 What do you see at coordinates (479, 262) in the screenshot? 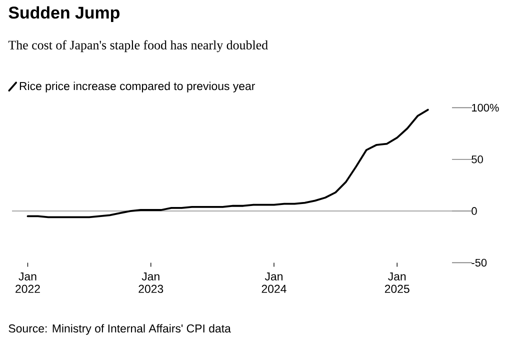
I see `y-tick-label: -50` at bounding box center [479, 262].